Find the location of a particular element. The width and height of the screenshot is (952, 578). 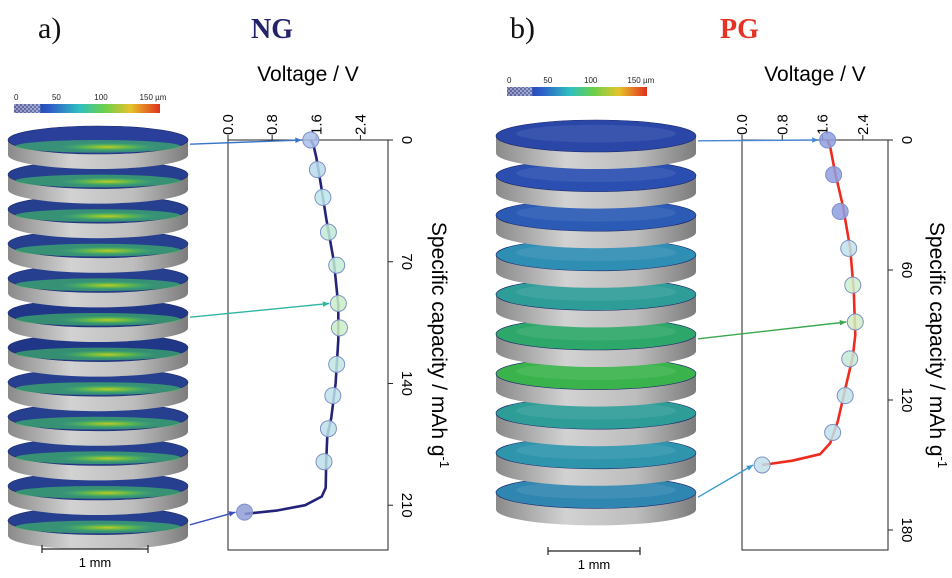

capacity-tick-label: 70 is located at coordinates (406, 261).